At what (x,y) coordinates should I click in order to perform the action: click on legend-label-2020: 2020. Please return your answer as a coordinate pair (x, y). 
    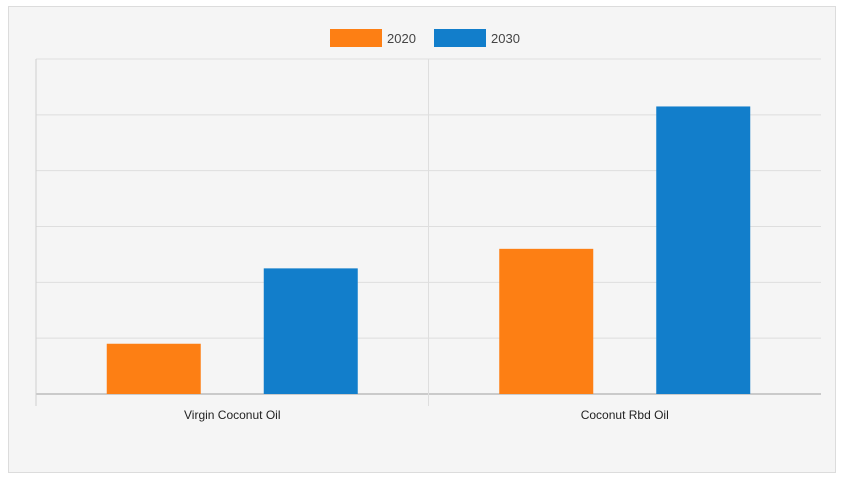
    Looking at the image, I should click on (401, 38).